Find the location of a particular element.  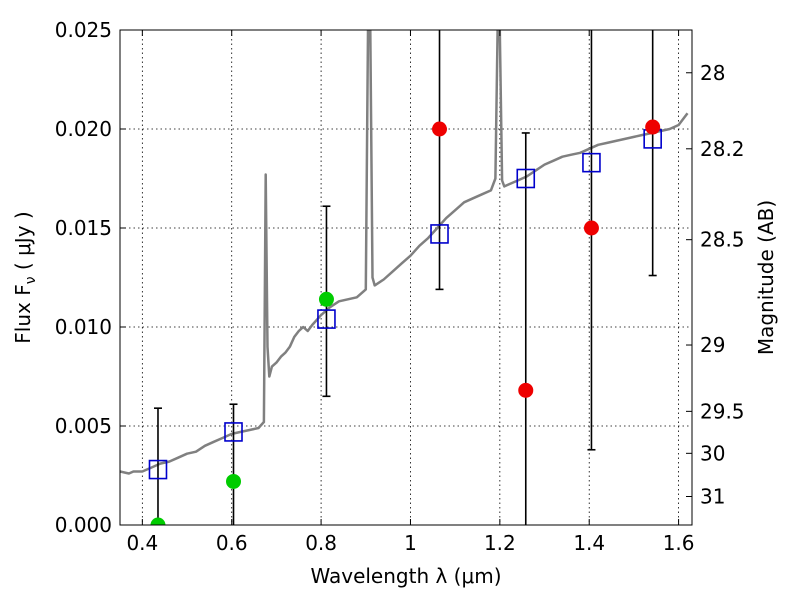

right-tick-label: 29 is located at coordinates (712, 345).